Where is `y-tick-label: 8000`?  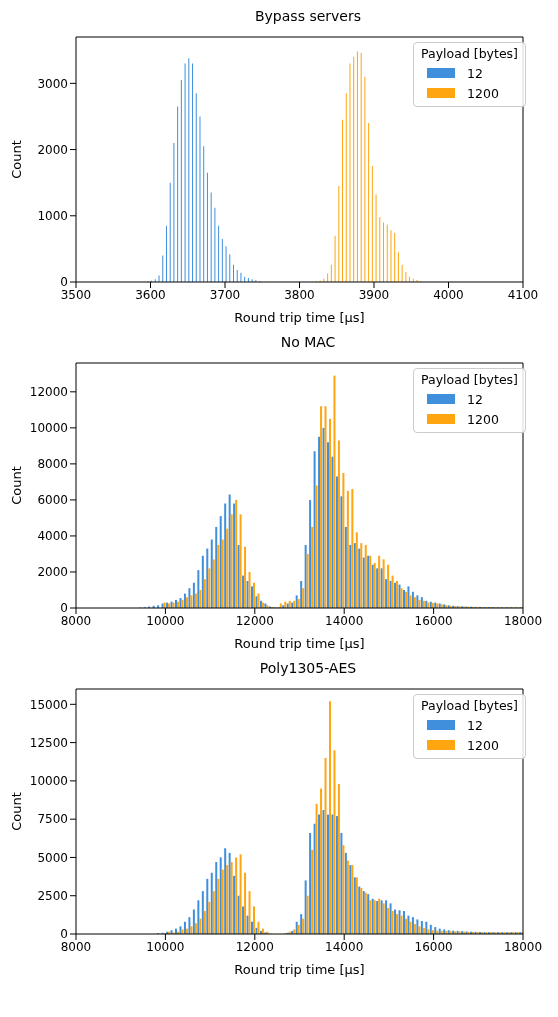 y-tick-label: 8000 is located at coordinates (52, 464).